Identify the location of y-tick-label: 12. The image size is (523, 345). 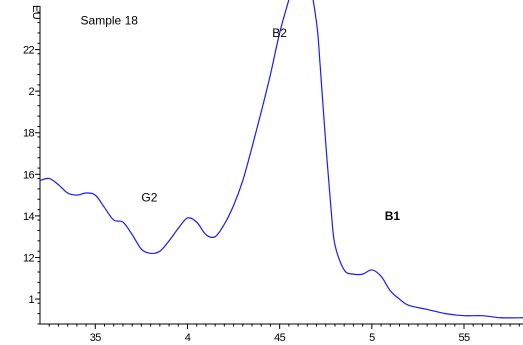
(29, 258).